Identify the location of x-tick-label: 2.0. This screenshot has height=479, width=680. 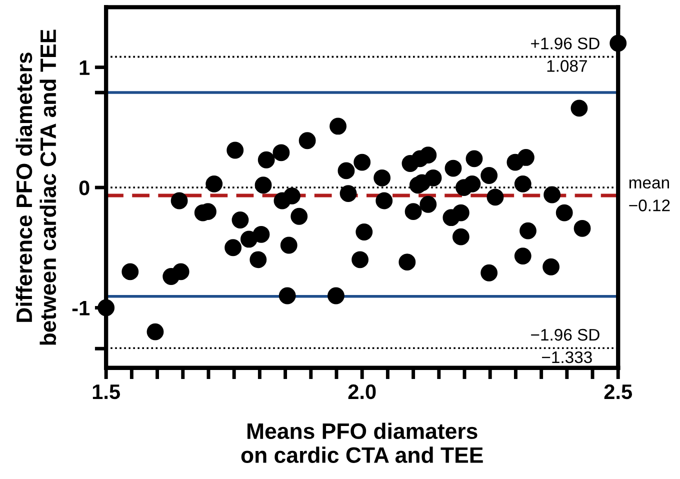
(362, 392).